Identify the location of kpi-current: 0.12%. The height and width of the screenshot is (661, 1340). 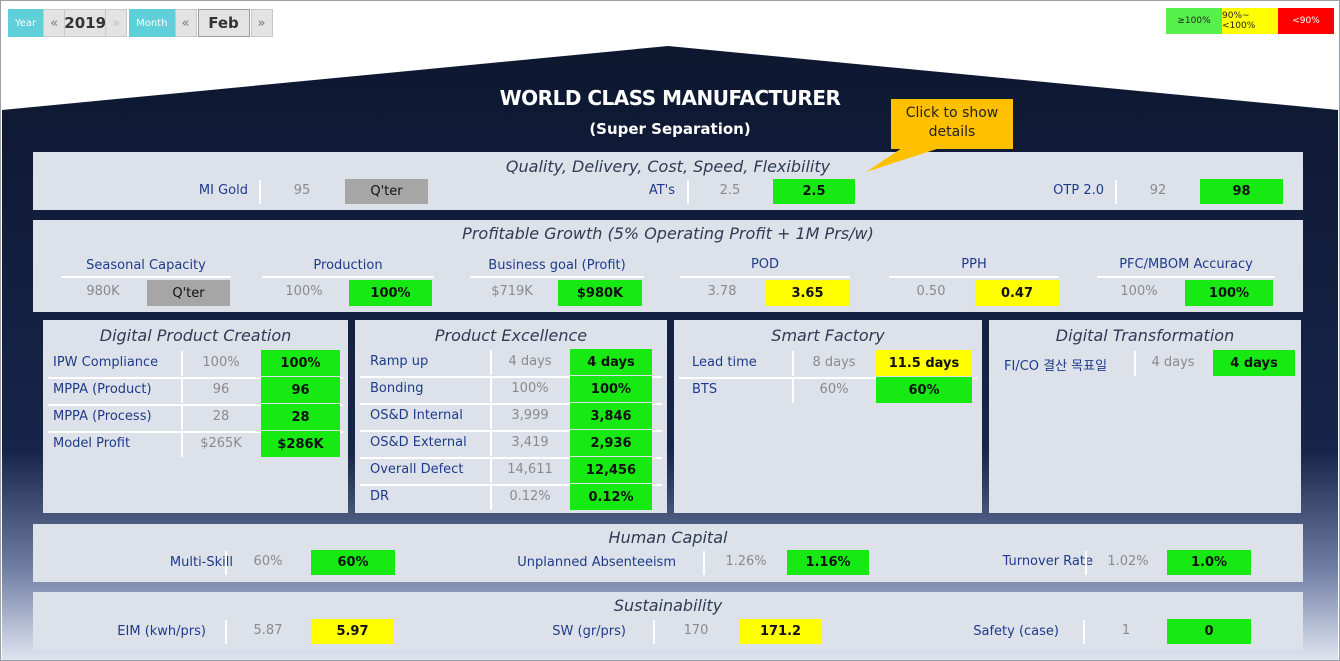
(611, 497).